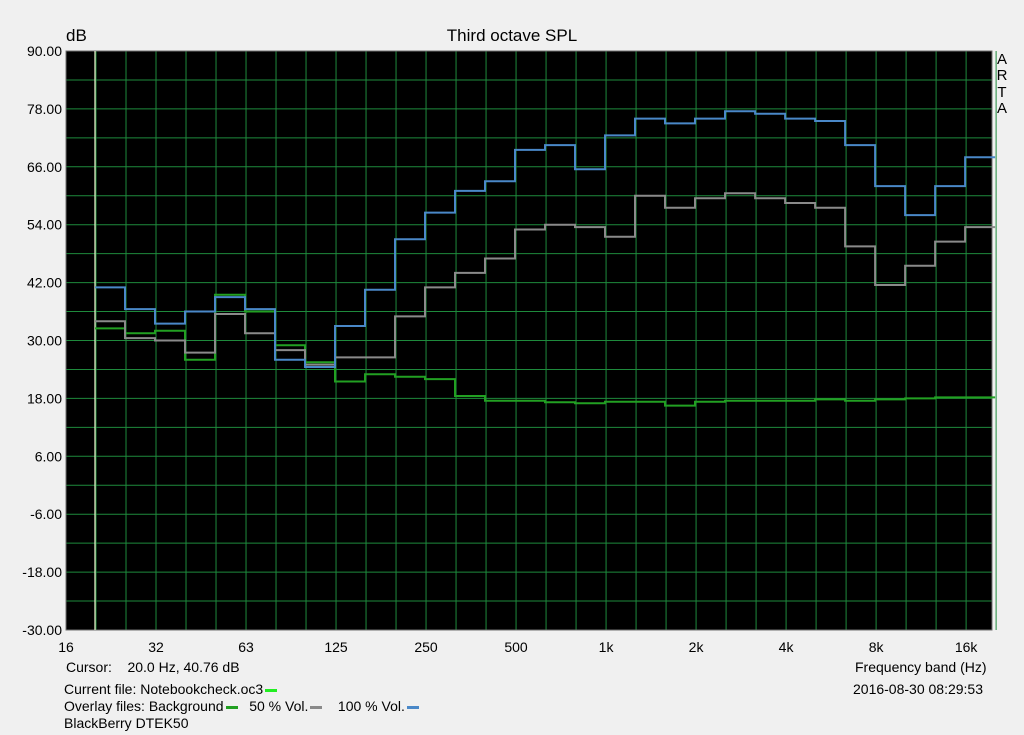 The width and height of the screenshot is (1024, 735). I want to click on overlay-label: Overlay files:, so click(104, 706).